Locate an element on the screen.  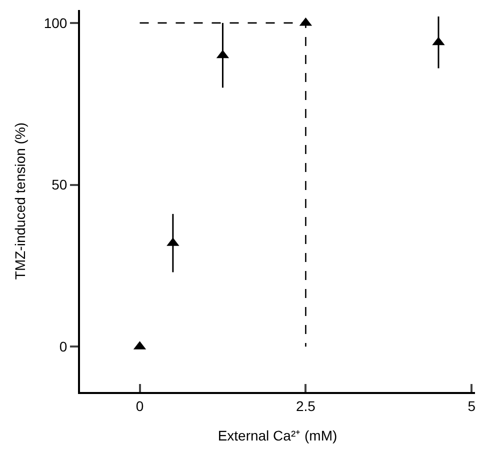
x-axis-title: External Ca²⁺ (mM) is located at coordinates (278, 436).